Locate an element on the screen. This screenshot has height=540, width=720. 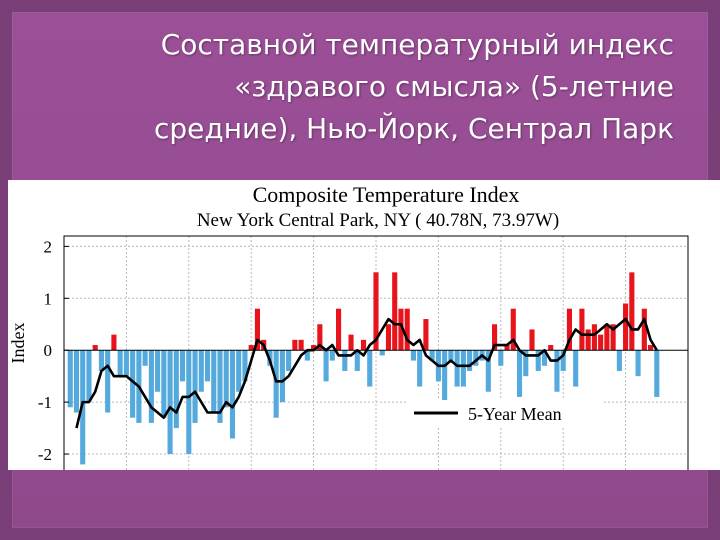
bar-1920 is located at coordinates (189, 402).